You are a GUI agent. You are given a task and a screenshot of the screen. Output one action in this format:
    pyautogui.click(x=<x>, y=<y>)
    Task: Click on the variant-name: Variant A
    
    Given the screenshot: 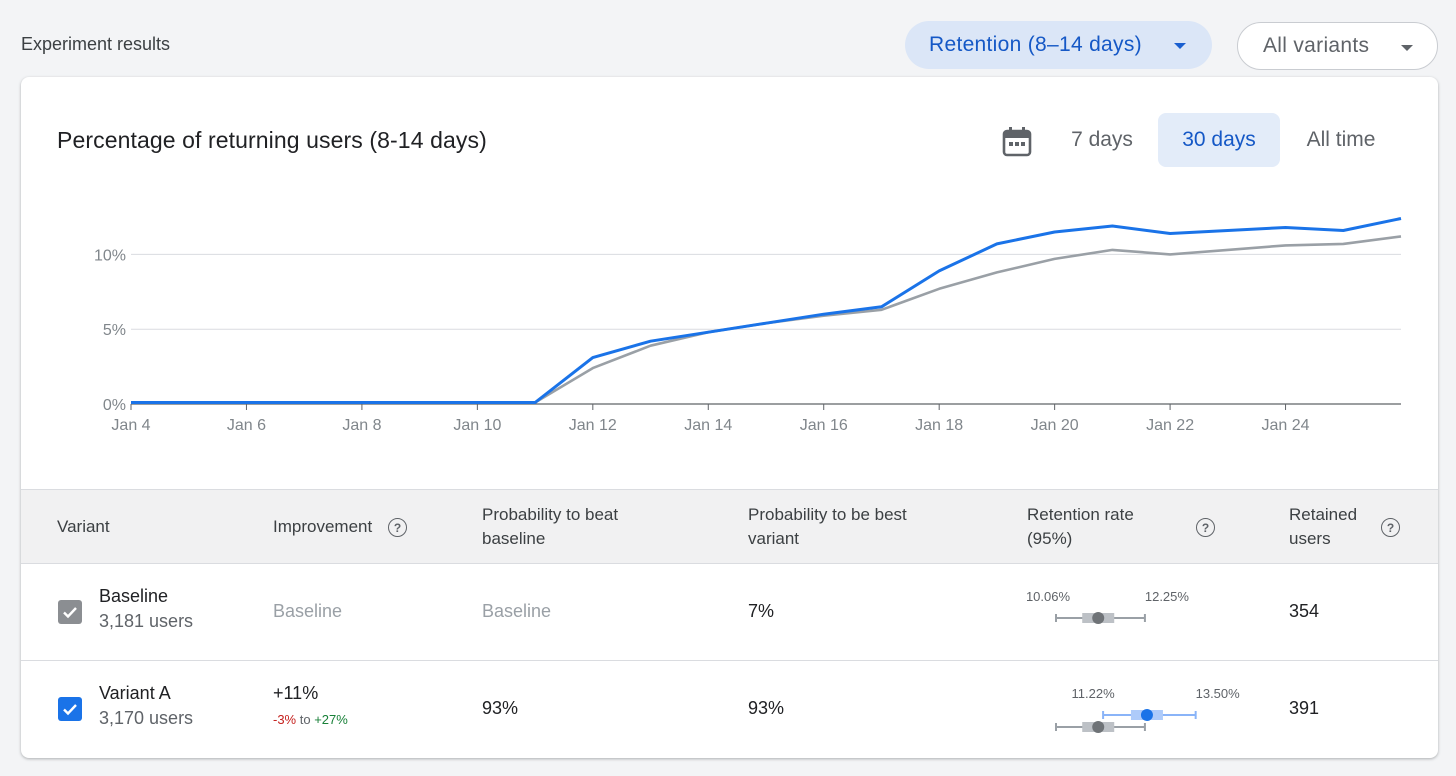 What is the action you would take?
    pyautogui.click(x=135, y=693)
    